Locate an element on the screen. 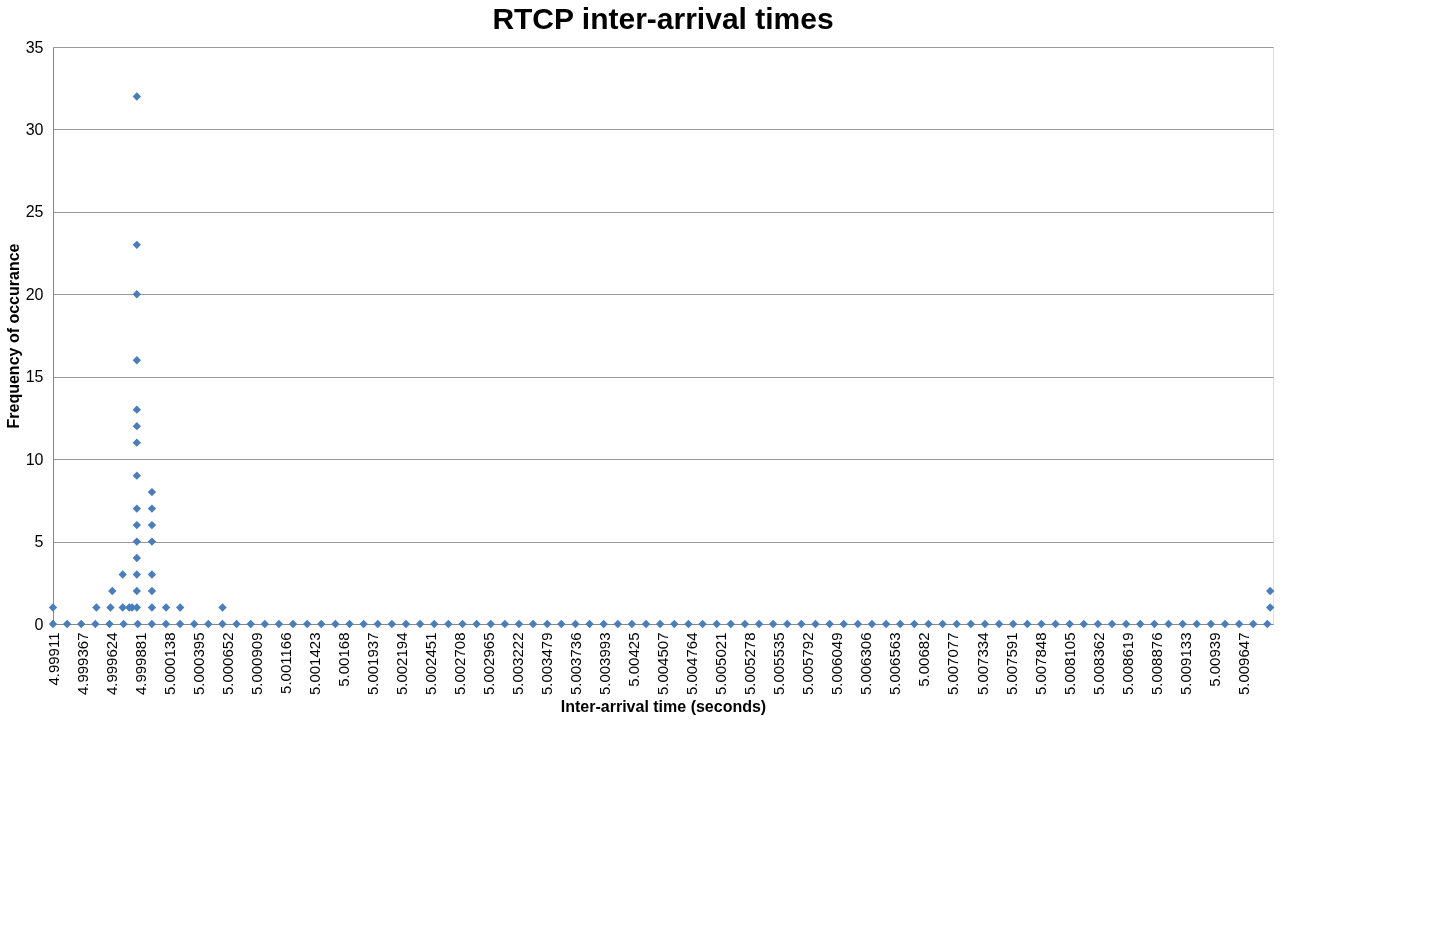  y-tick-label: 0 is located at coordinates (39, 624).